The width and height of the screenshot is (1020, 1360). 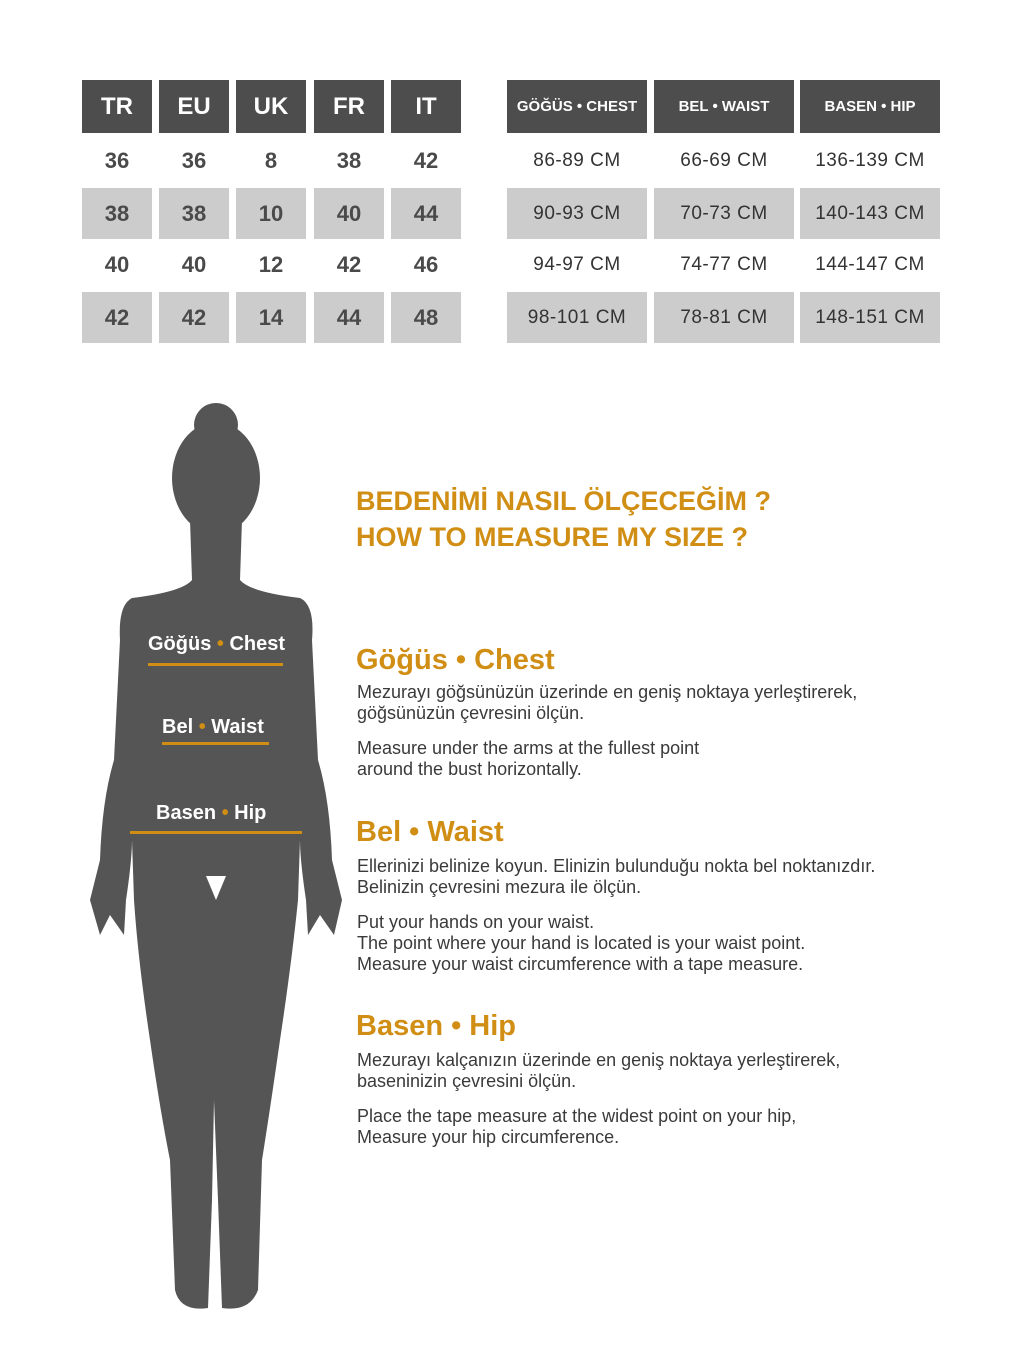 What do you see at coordinates (870, 106) in the screenshot?
I see `measure-header: BASEN • HIP` at bounding box center [870, 106].